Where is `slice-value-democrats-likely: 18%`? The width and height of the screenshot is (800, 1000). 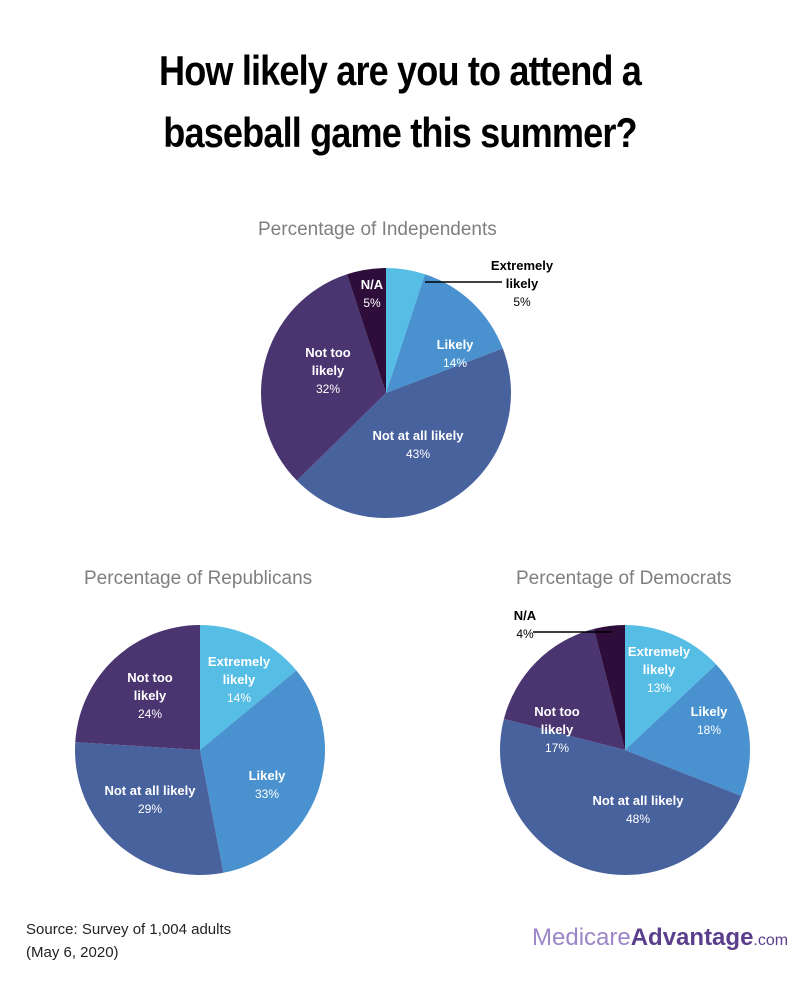 slice-value-democrats-likely: 18% is located at coordinates (709, 730).